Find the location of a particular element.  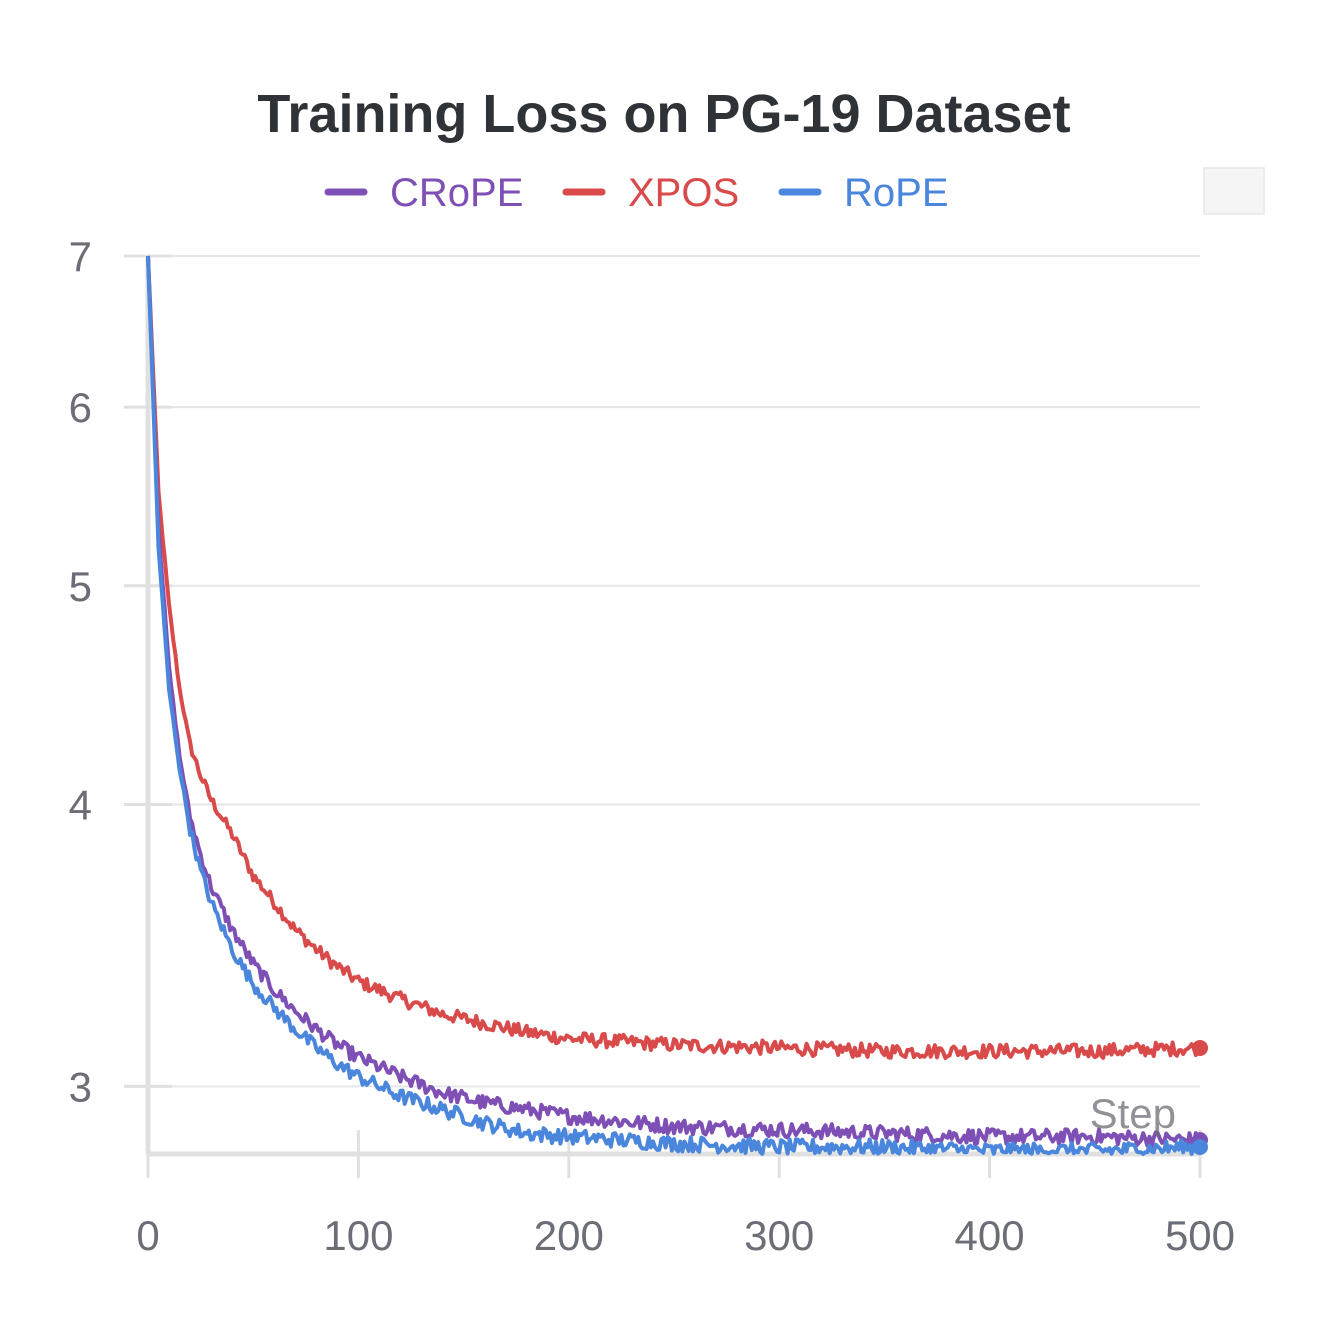

legend-label-rope: RoPE is located at coordinates (896, 193).